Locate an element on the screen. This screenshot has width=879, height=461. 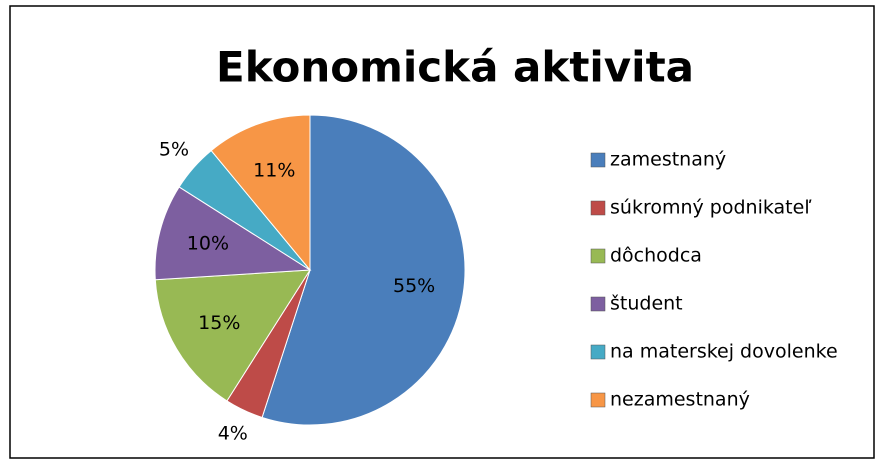
chart-title: Ekonomická aktivita is located at coordinates (455, 67).